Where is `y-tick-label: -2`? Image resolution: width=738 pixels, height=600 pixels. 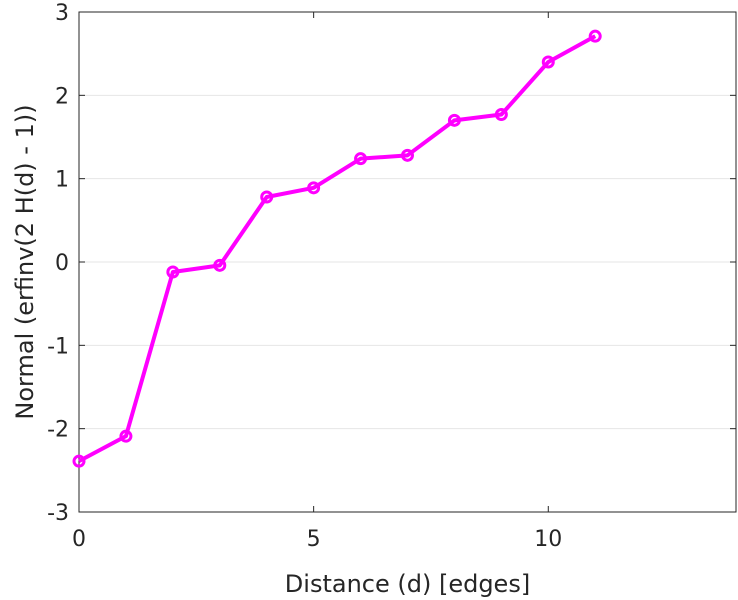 y-tick-label: -2 is located at coordinates (58, 430).